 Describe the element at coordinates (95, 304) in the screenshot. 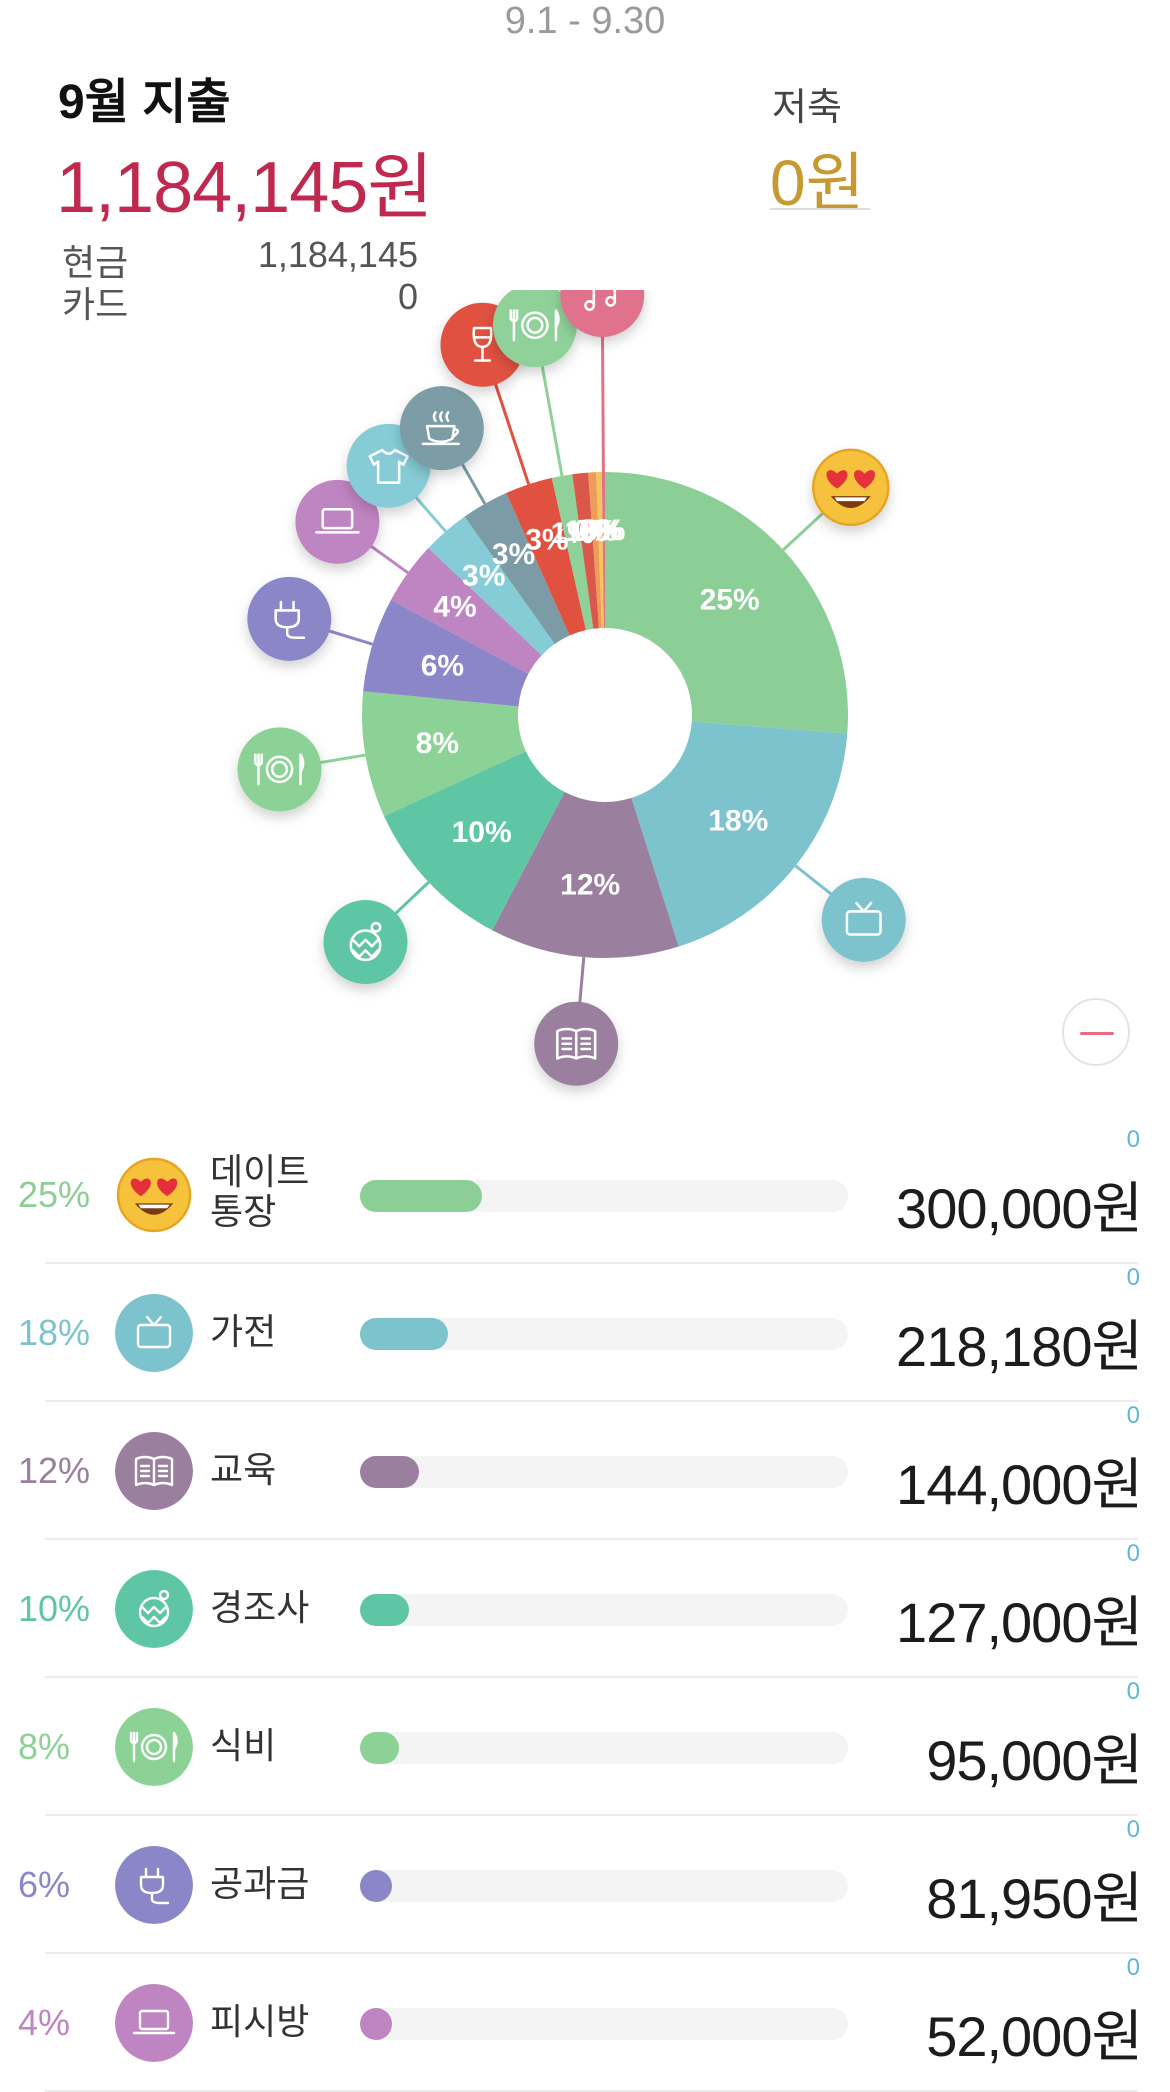

I see `card-label: 카드` at that location.